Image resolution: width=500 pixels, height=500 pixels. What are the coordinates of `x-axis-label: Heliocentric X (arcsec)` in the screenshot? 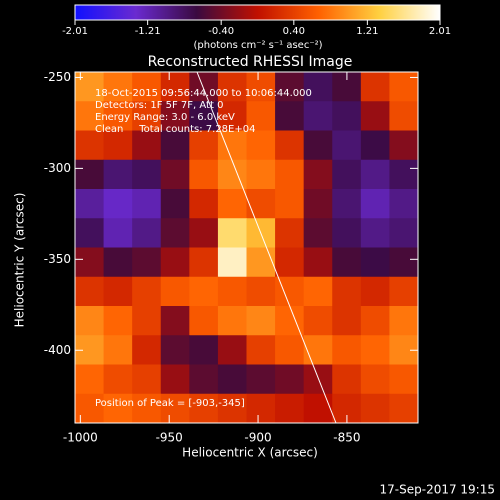 It's located at (250, 453).